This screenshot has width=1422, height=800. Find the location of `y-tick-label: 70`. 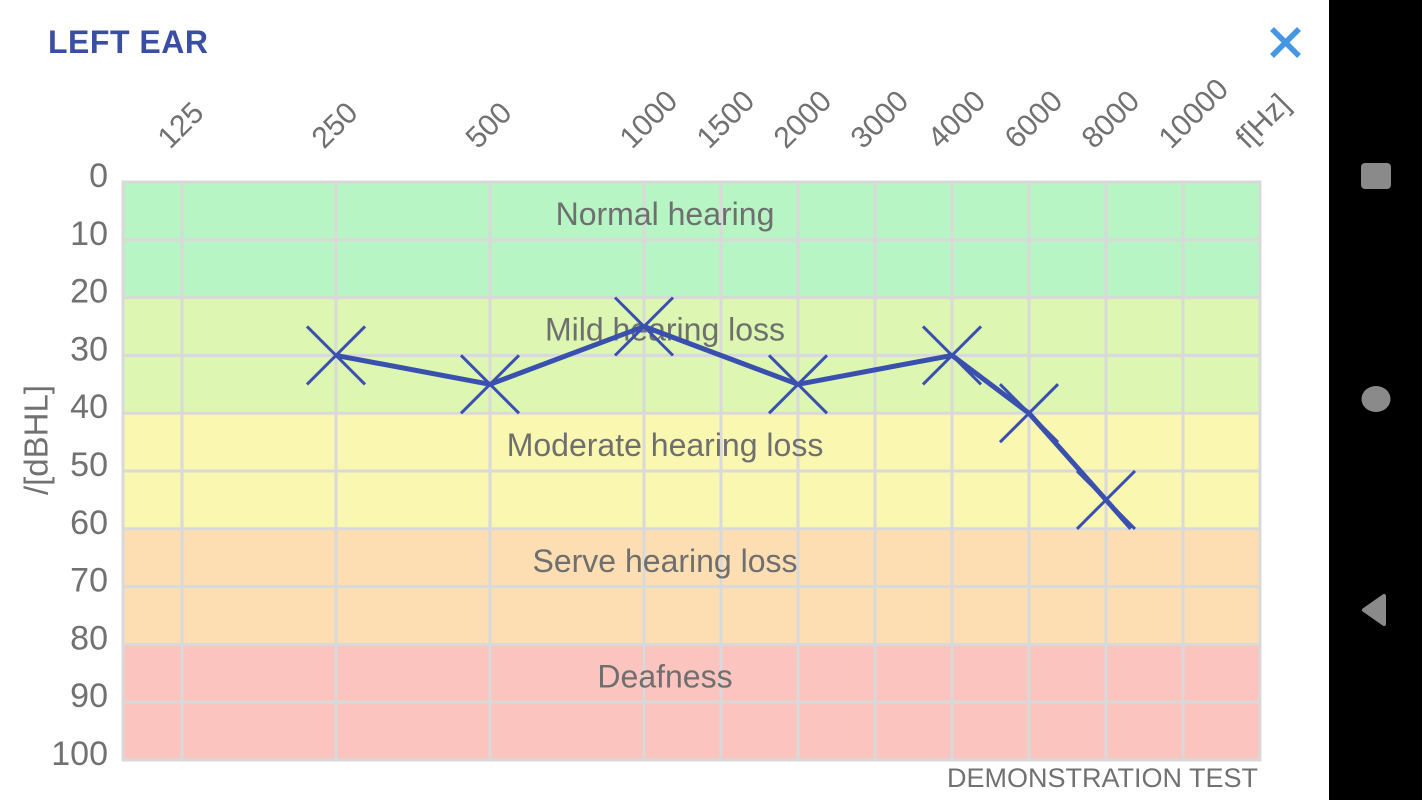

y-tick-label: 70 is located at coordinates (89, 581).